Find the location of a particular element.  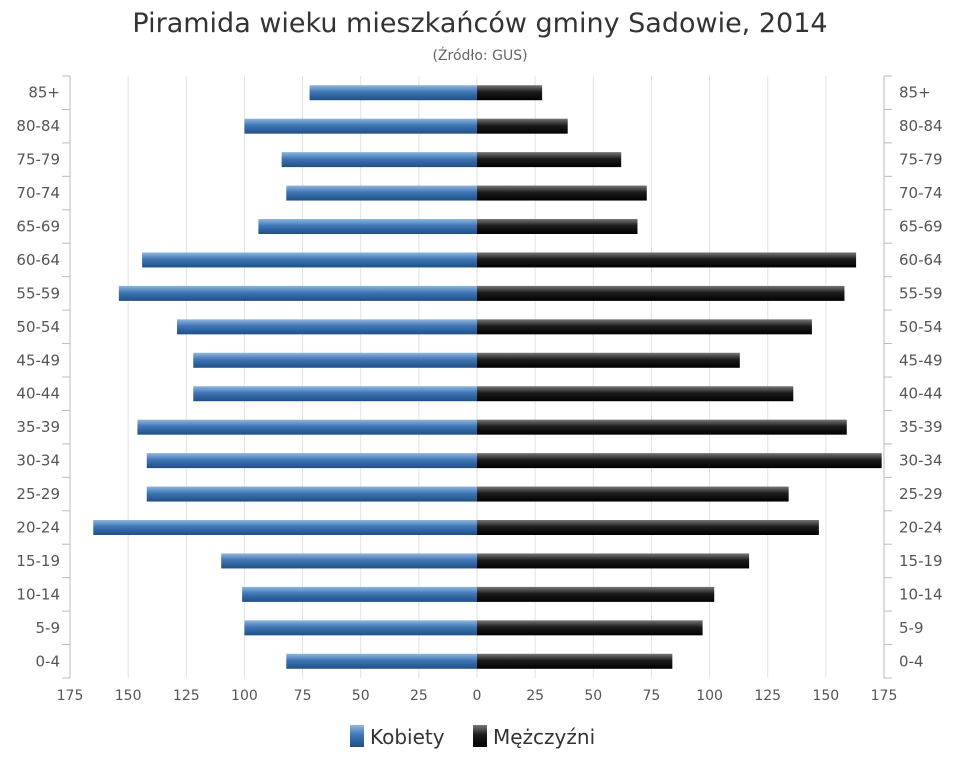

category-label-right: 50-54 is located at coordinates (921, 327).